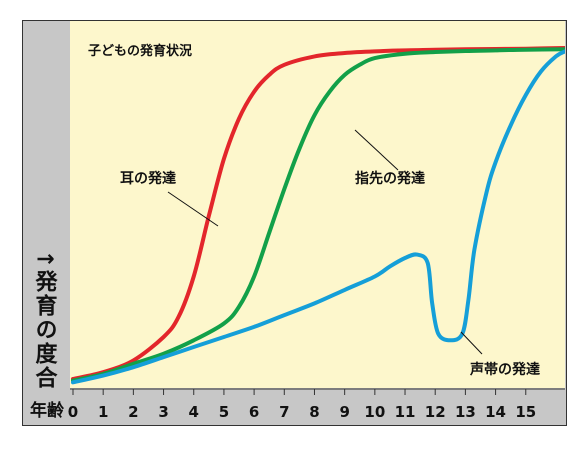 This screenshot has height=450, width=586. What do you see at coordinates (314, 412) in the screenshot?
I see `x-tick-label: 8` at bounding box center [314, 412].